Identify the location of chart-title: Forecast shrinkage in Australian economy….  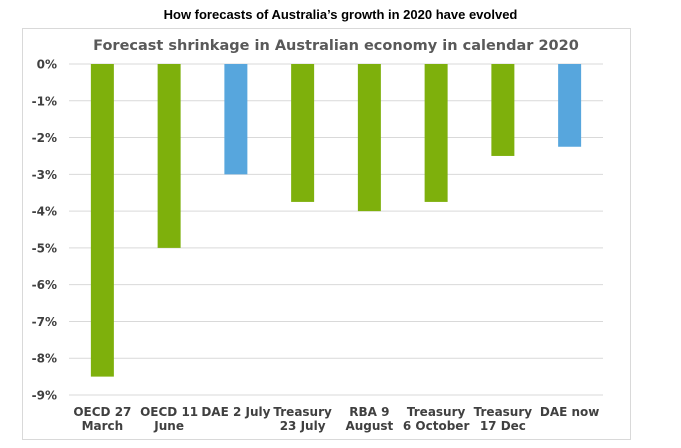
(336, 46).